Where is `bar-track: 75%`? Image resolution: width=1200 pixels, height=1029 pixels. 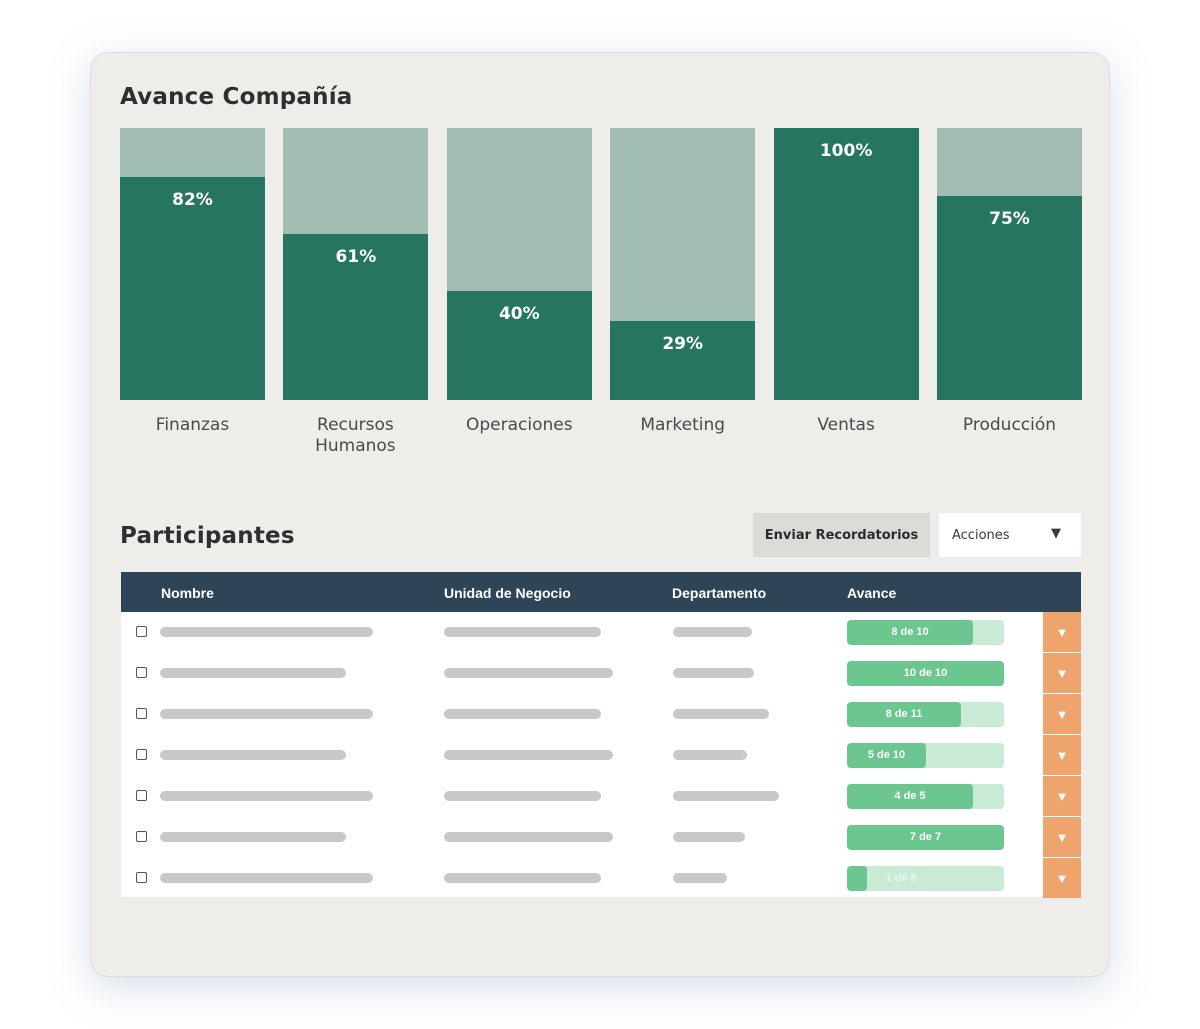 bar-track: 75% is located at coordinates (1009, 264).